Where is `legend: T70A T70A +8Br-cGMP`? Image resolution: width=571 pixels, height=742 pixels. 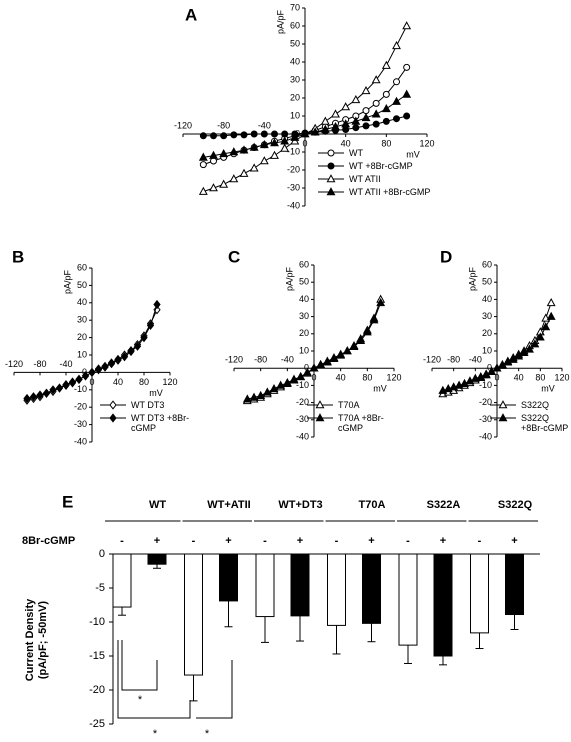
legend: T70A T70A +8Br-cGMP is located at coordinates (352, 418).